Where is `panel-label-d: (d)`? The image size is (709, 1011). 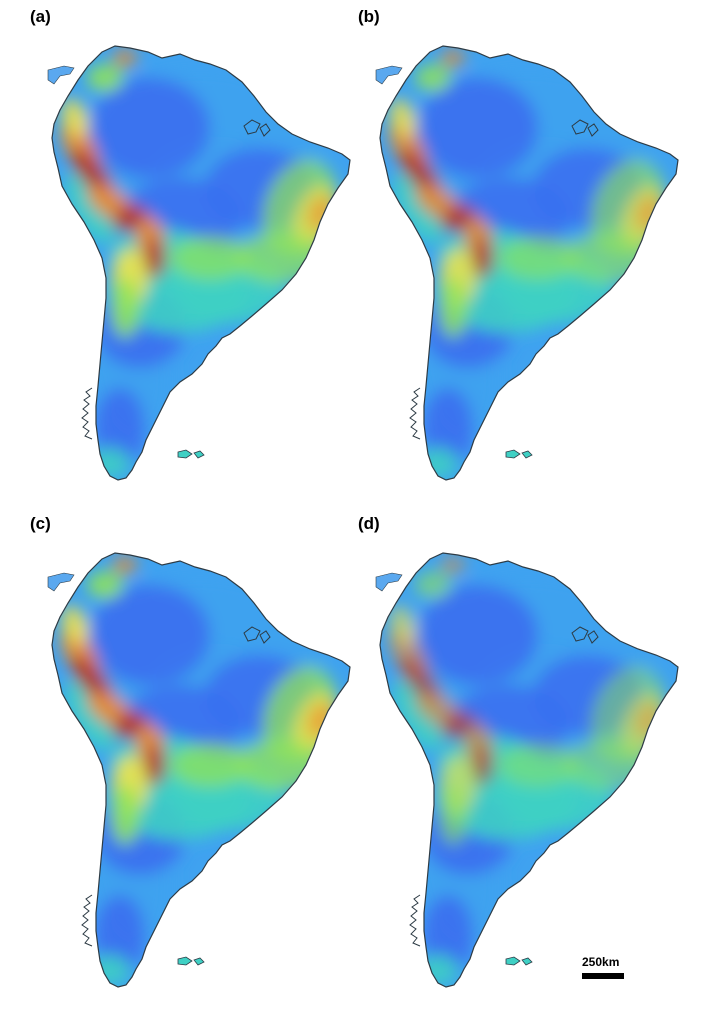
panel-label-d: (d) is located at coordinates (369, 523).